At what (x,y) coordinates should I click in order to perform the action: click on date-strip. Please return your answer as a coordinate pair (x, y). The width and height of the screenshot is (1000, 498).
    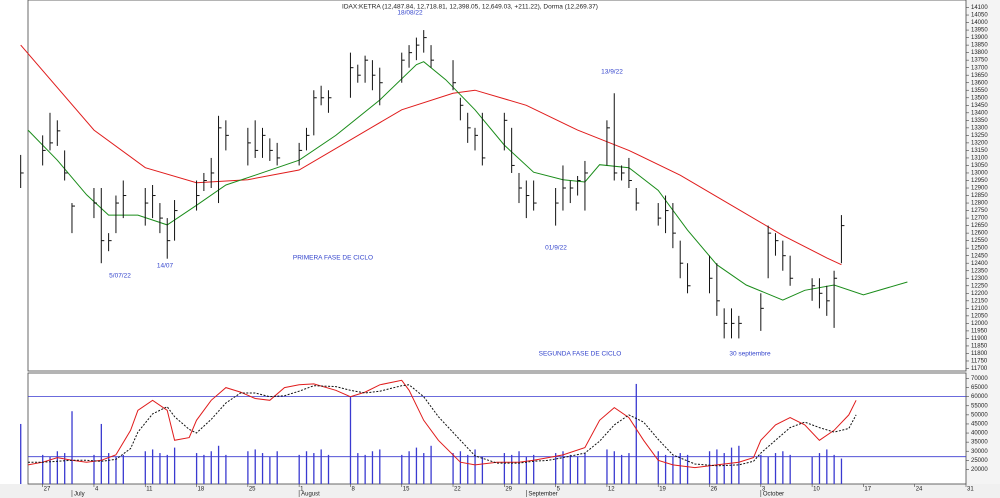
    Looking at the image, I should click on (500, 491).